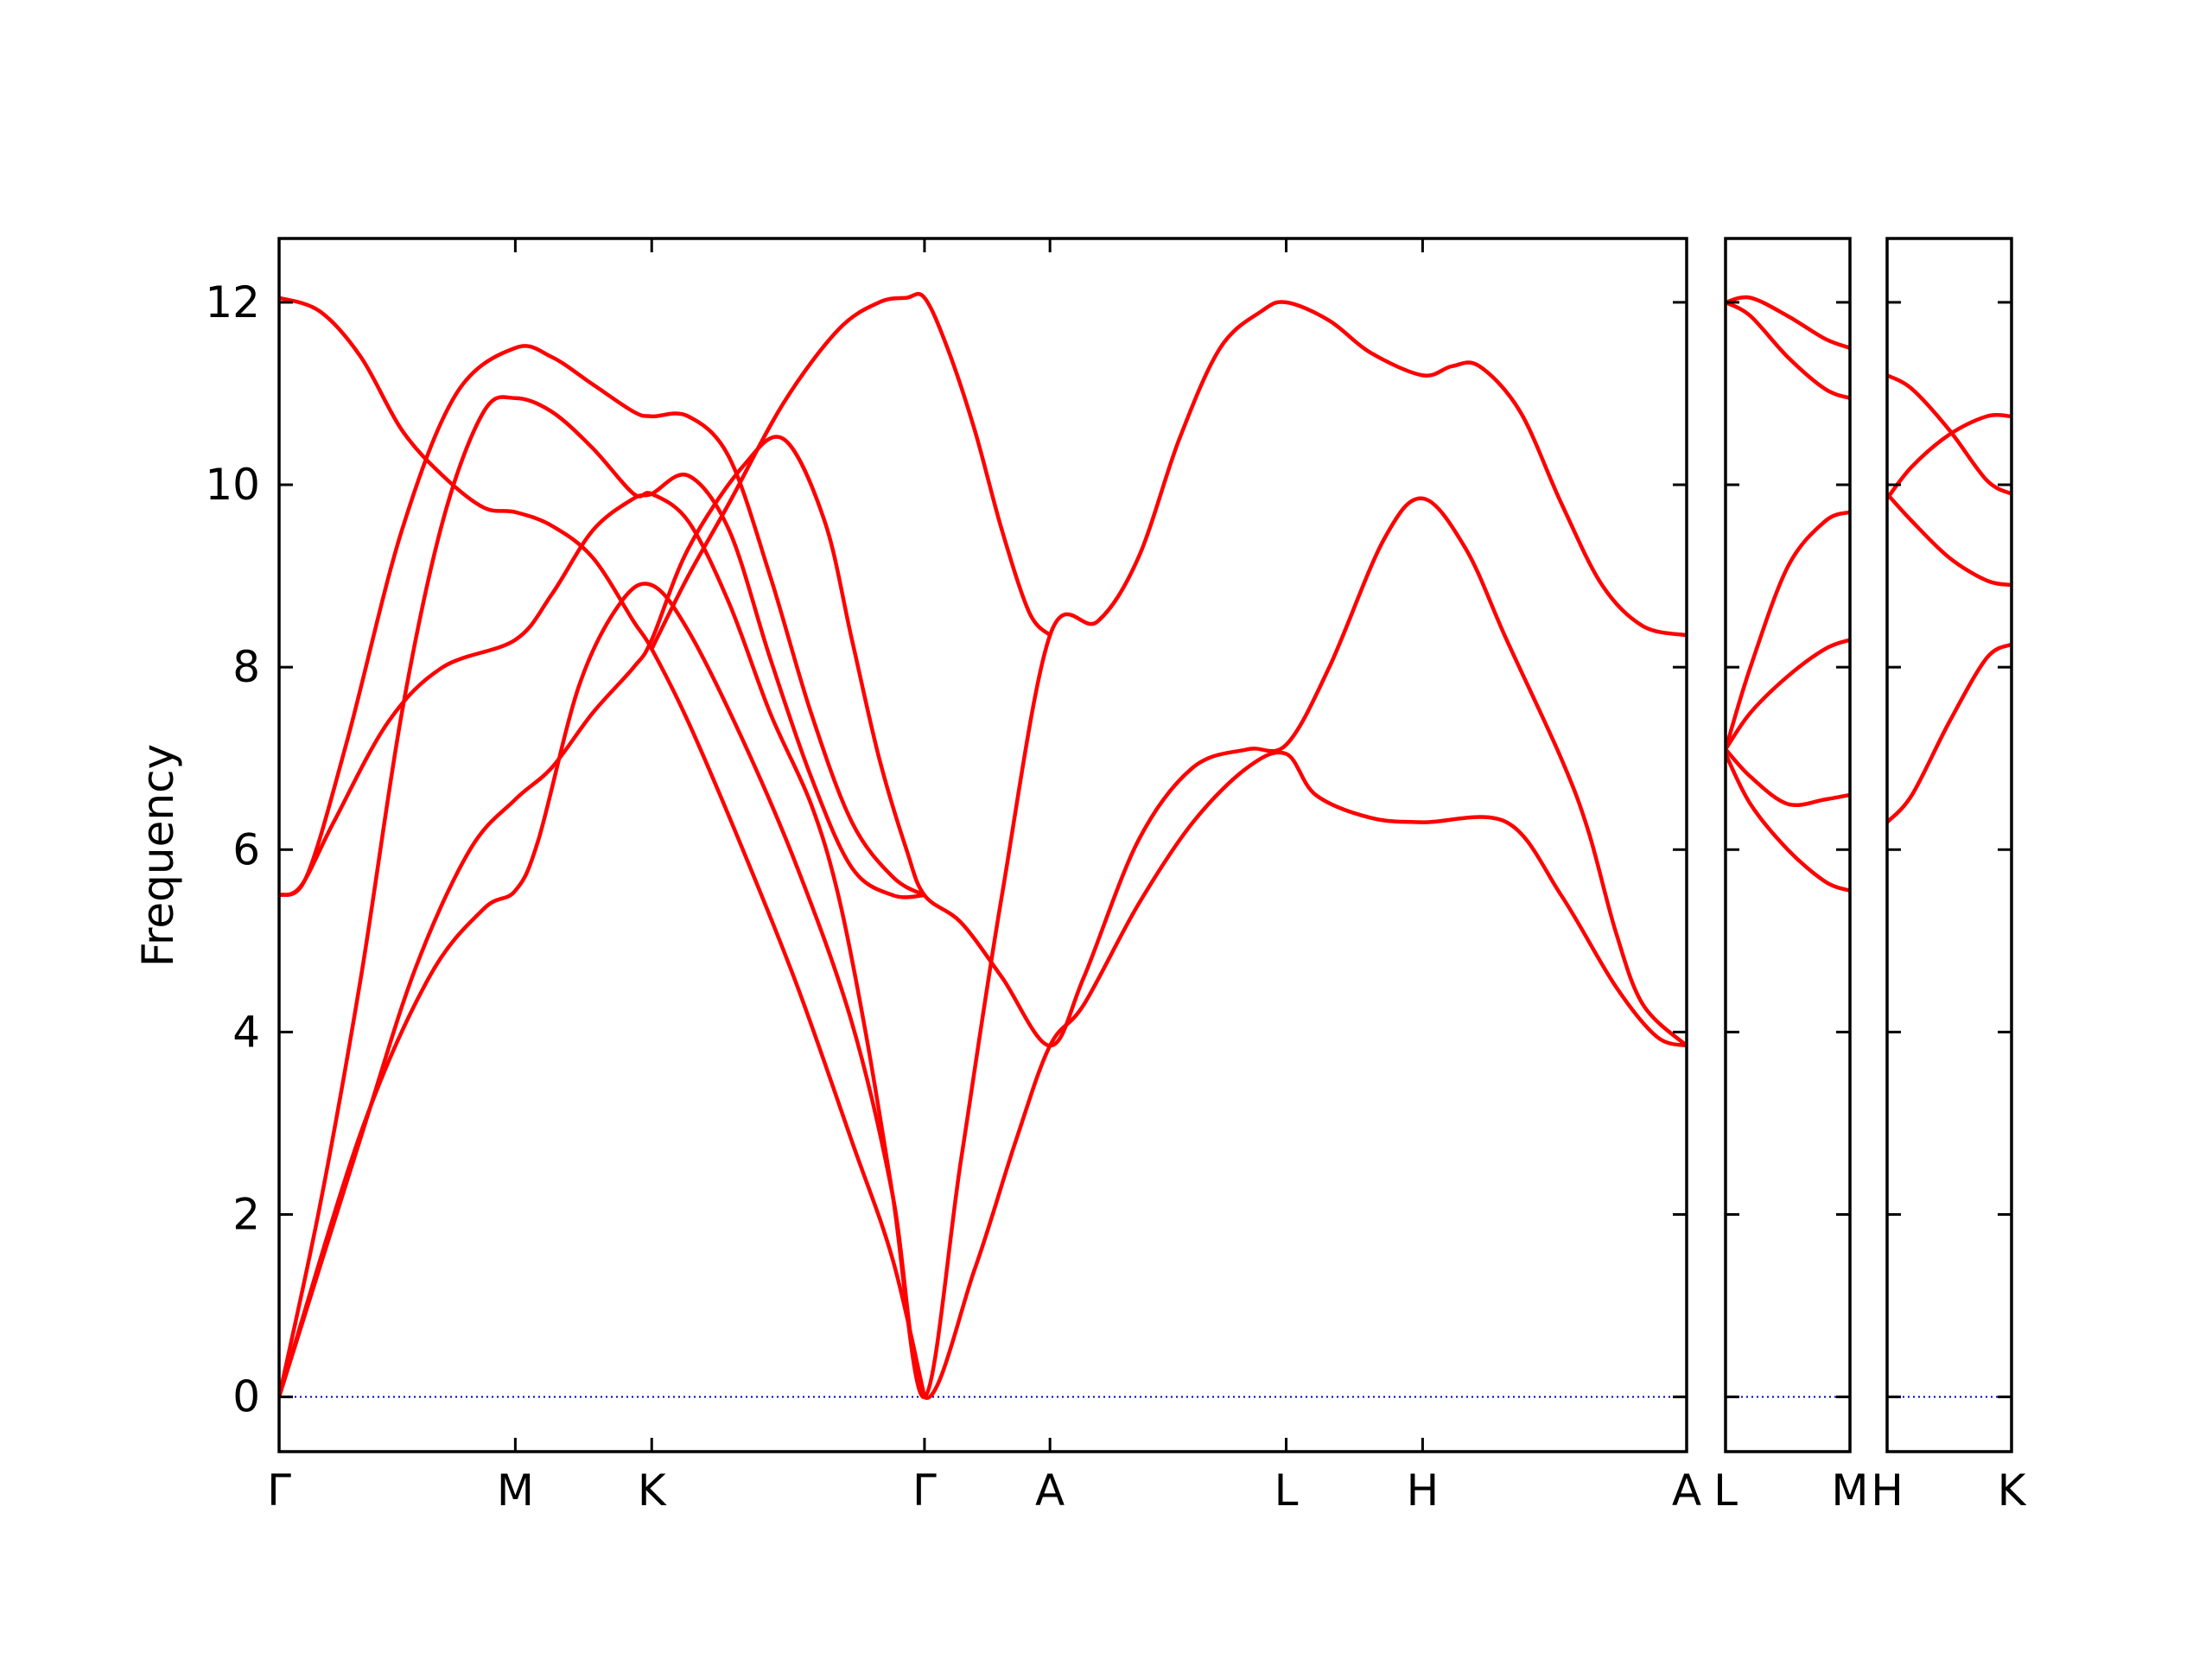  What do you see at coordinates (1949, 598) in the screenshot?
I see `bands-HK` at bounding box center [1949, 598].